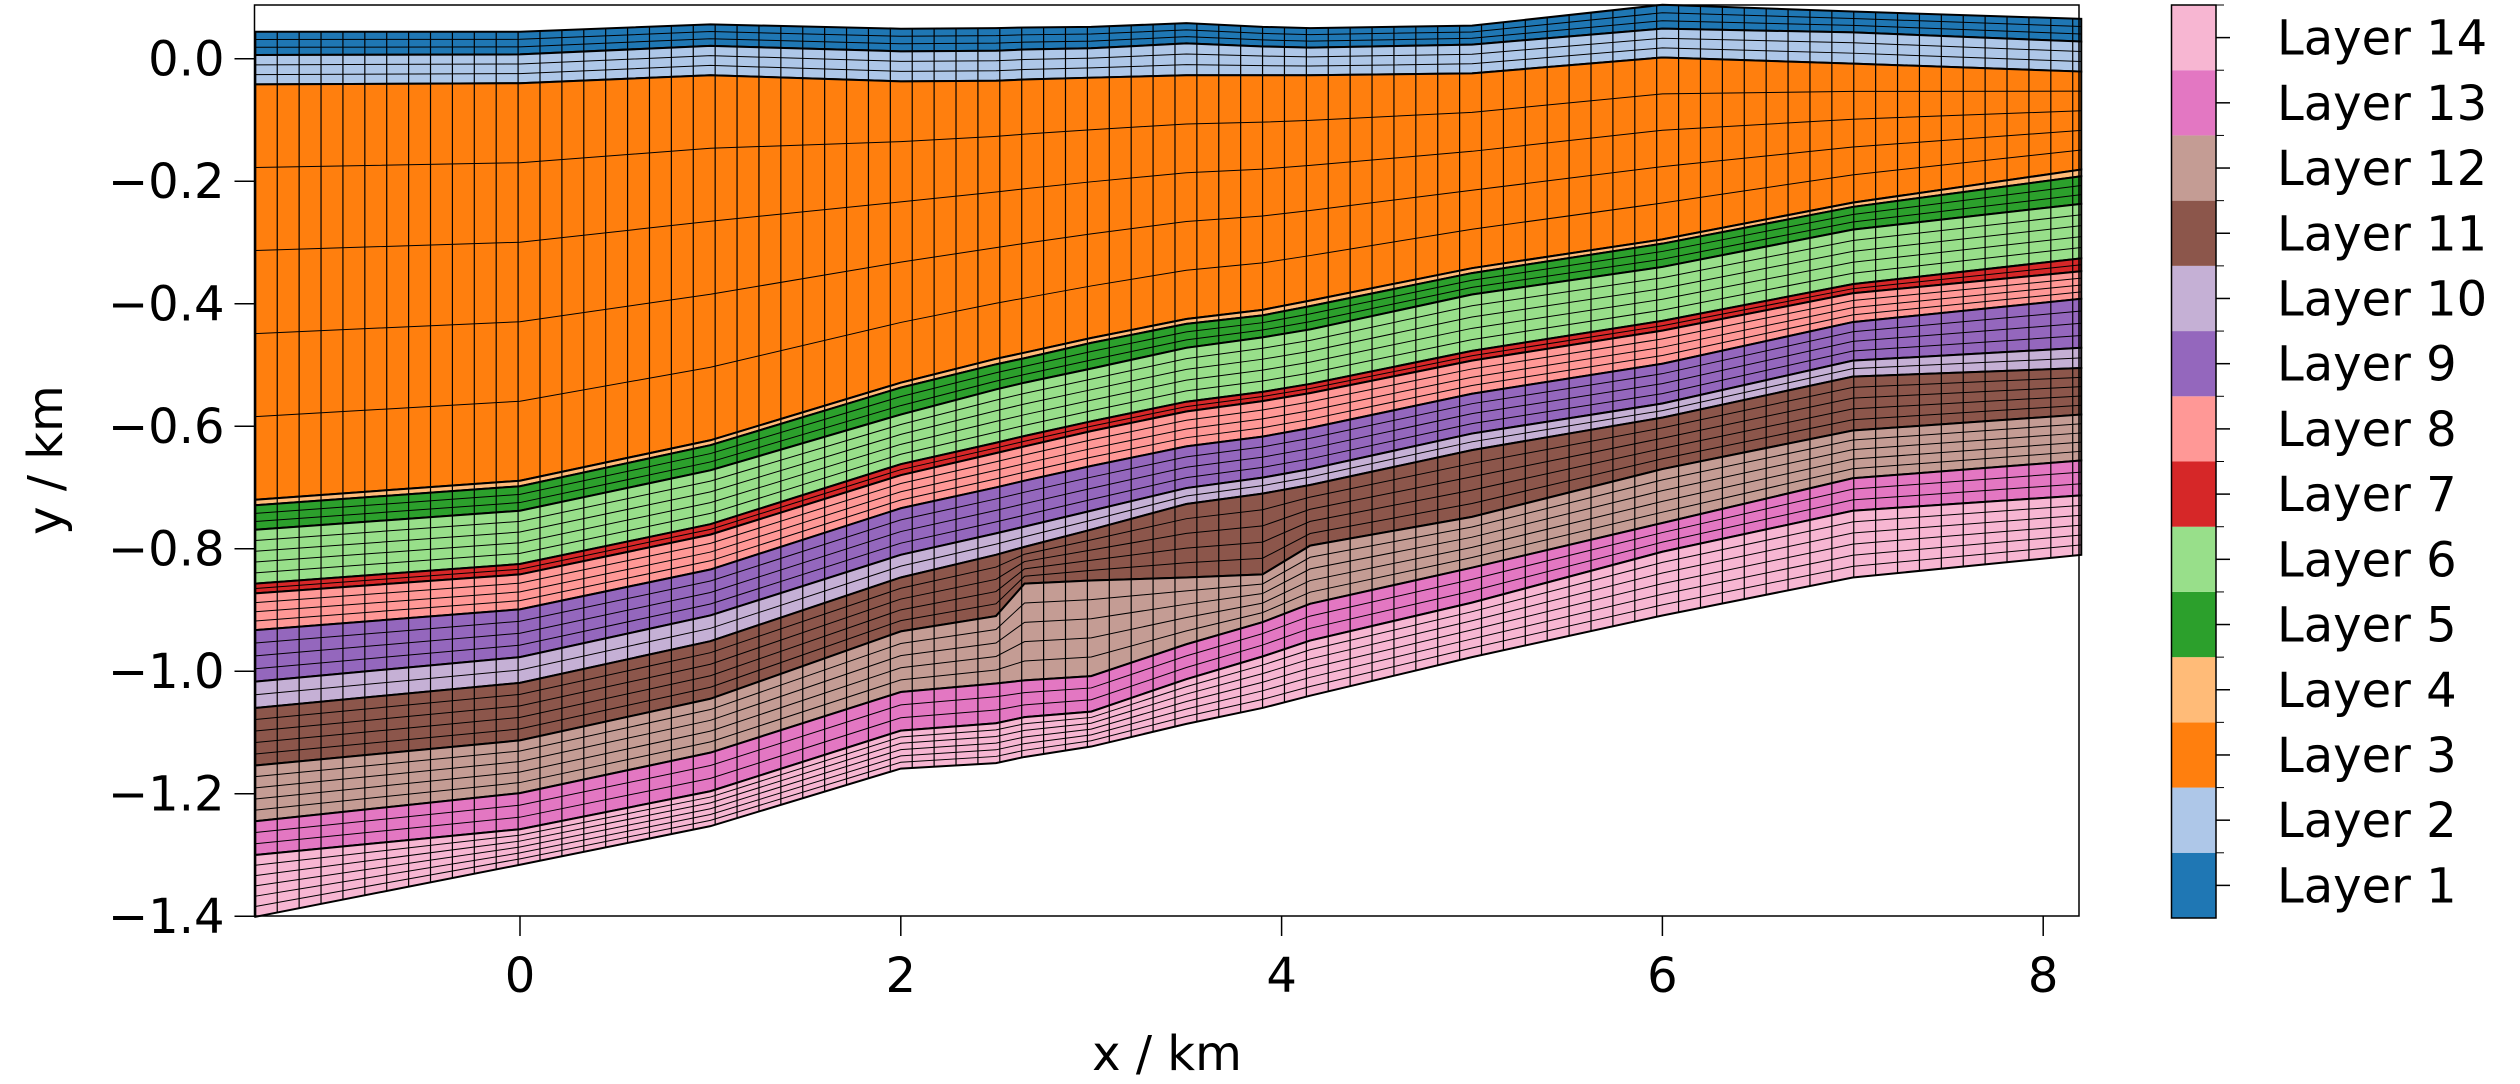 This screenshot has height=1084, width=2520. What do you see at coordinates (166, 795) in the screenshot?
I see `y-tick-label: −1.2` at bounding box center [166, 795].